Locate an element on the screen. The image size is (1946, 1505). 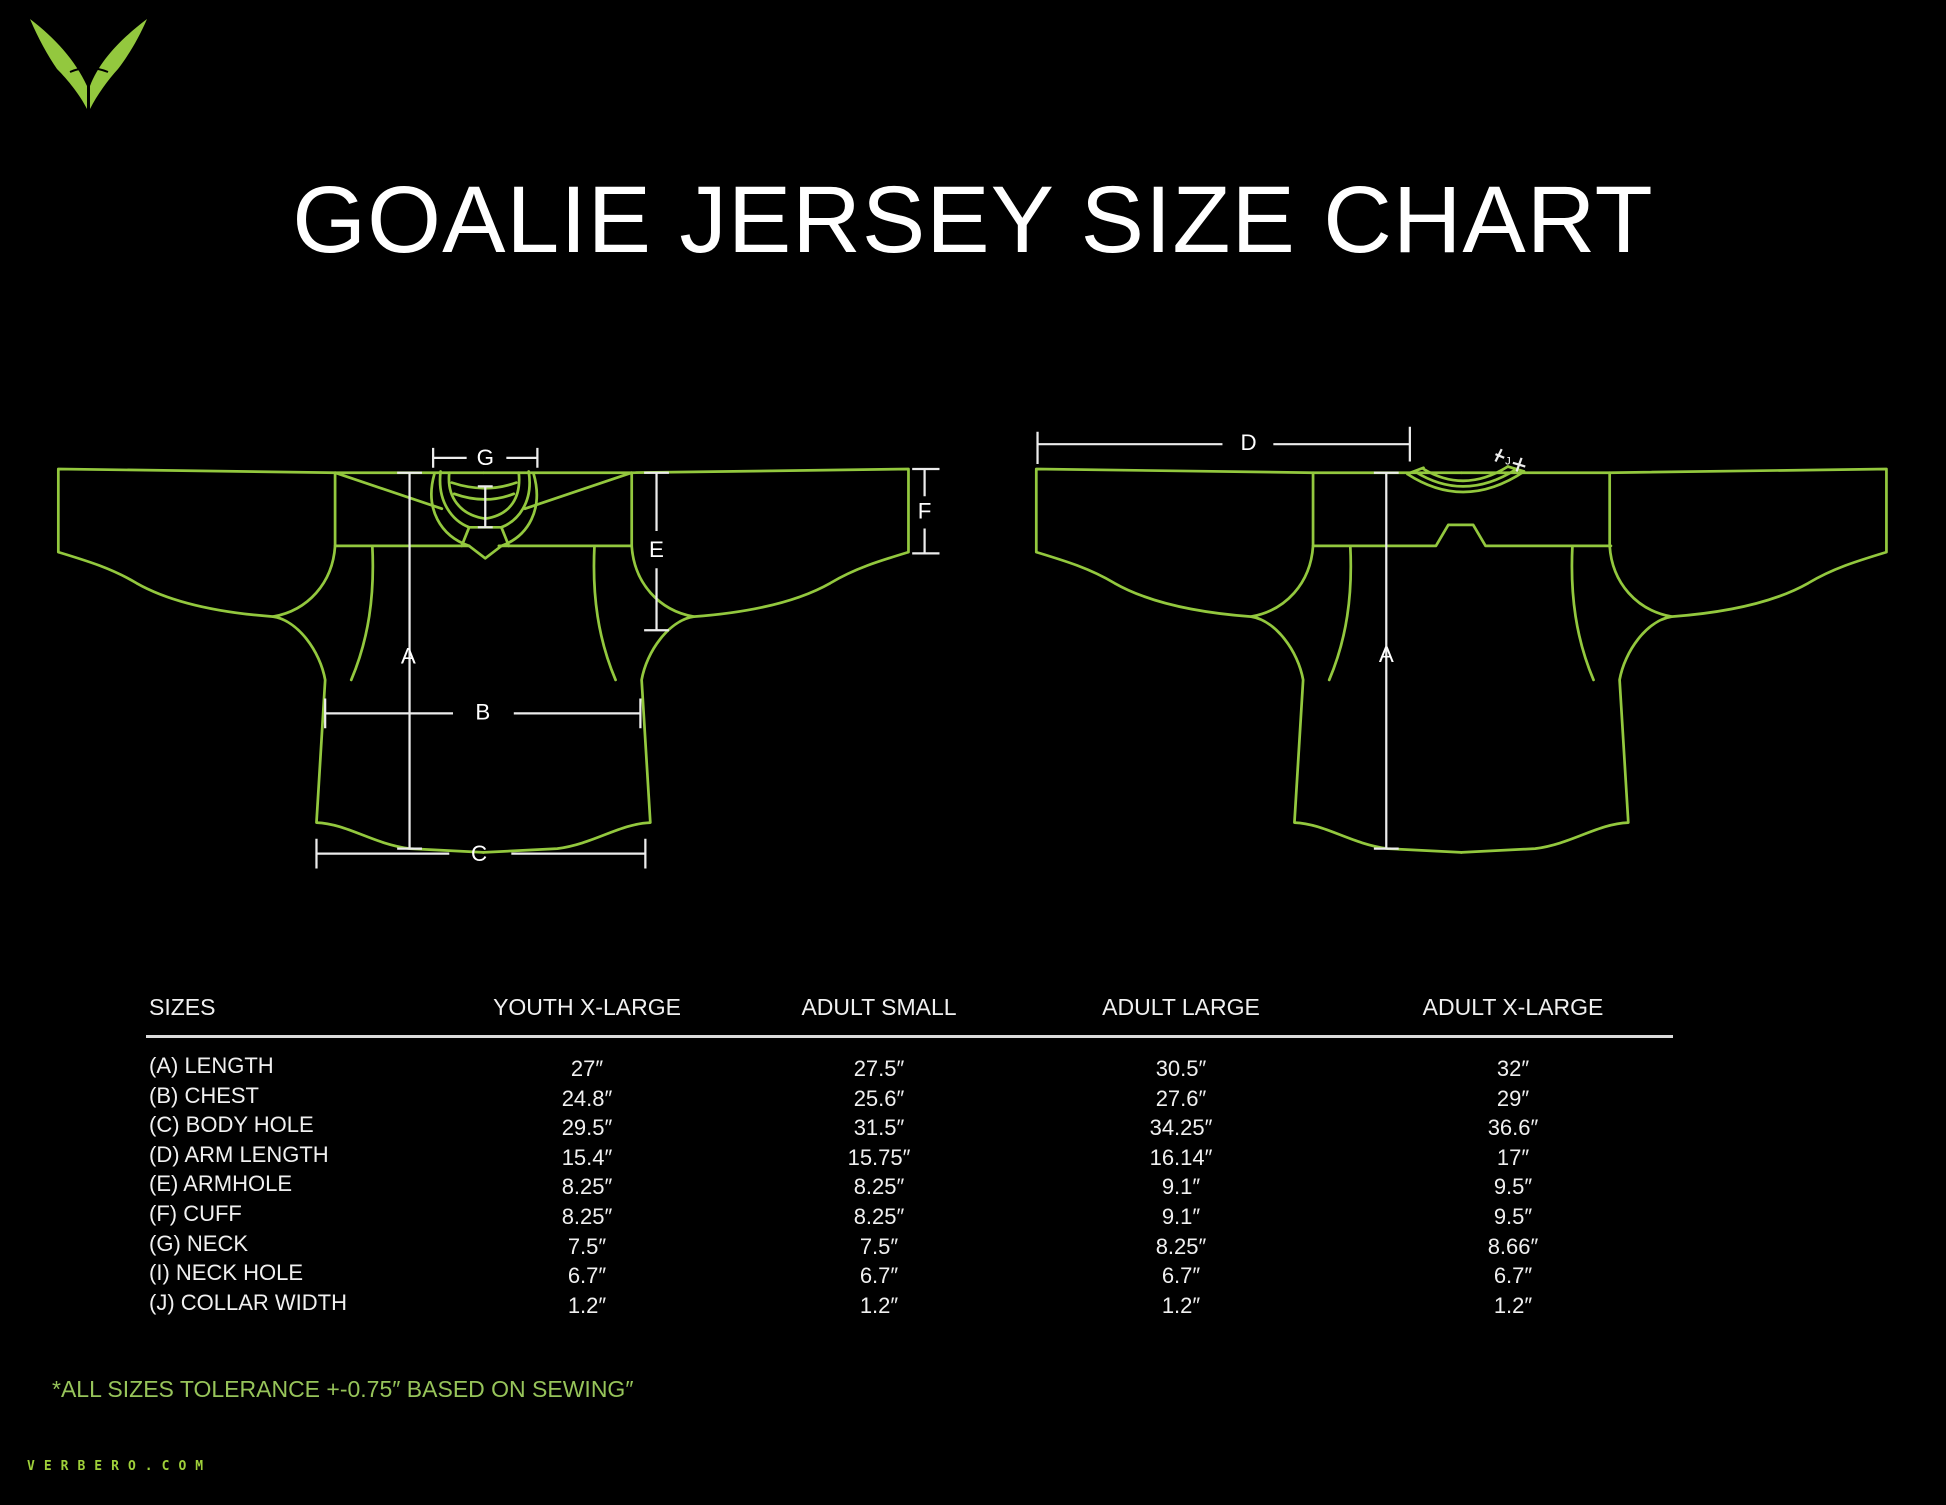
dim-j-line is located at coordinates (1510, 460).